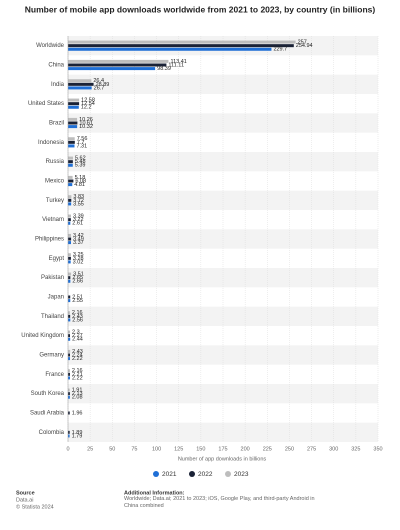 The image size is (400, 530). Describe the element at coordinates (78, 259) in the screenshot. I see `value-label: 3.28` at that location.